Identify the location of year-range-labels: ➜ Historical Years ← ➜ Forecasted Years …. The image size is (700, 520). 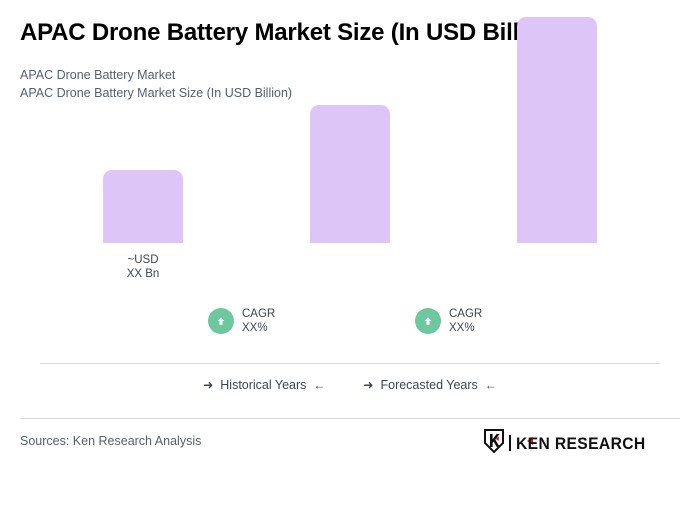
(350, 385).